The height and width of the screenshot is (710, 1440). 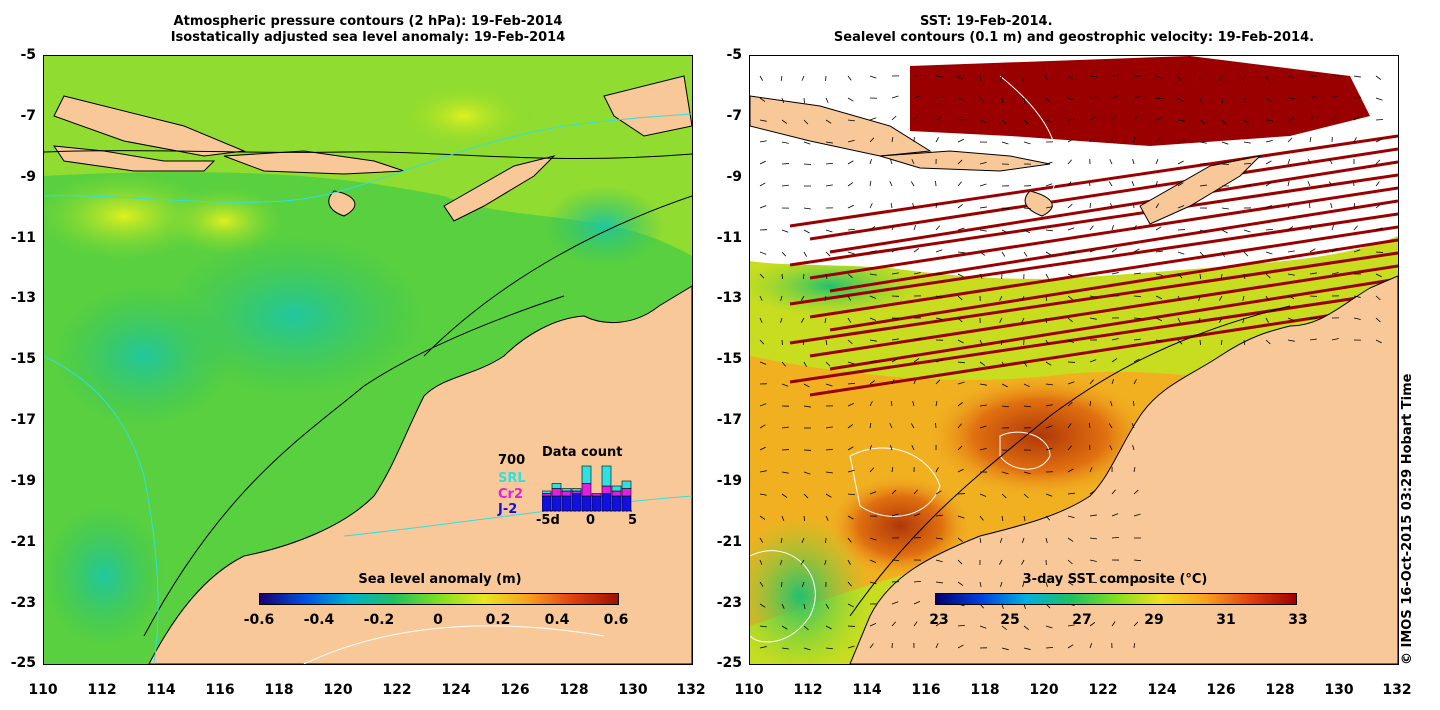 I want to click on sla-colorbar-label: 0.4, so click(x=557, y=620).